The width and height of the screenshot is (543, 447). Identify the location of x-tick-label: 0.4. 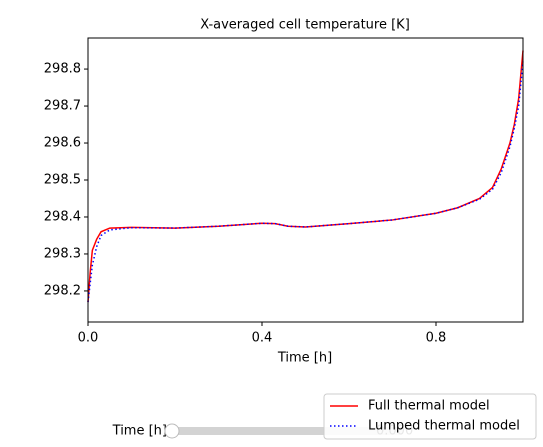
(262, 338).